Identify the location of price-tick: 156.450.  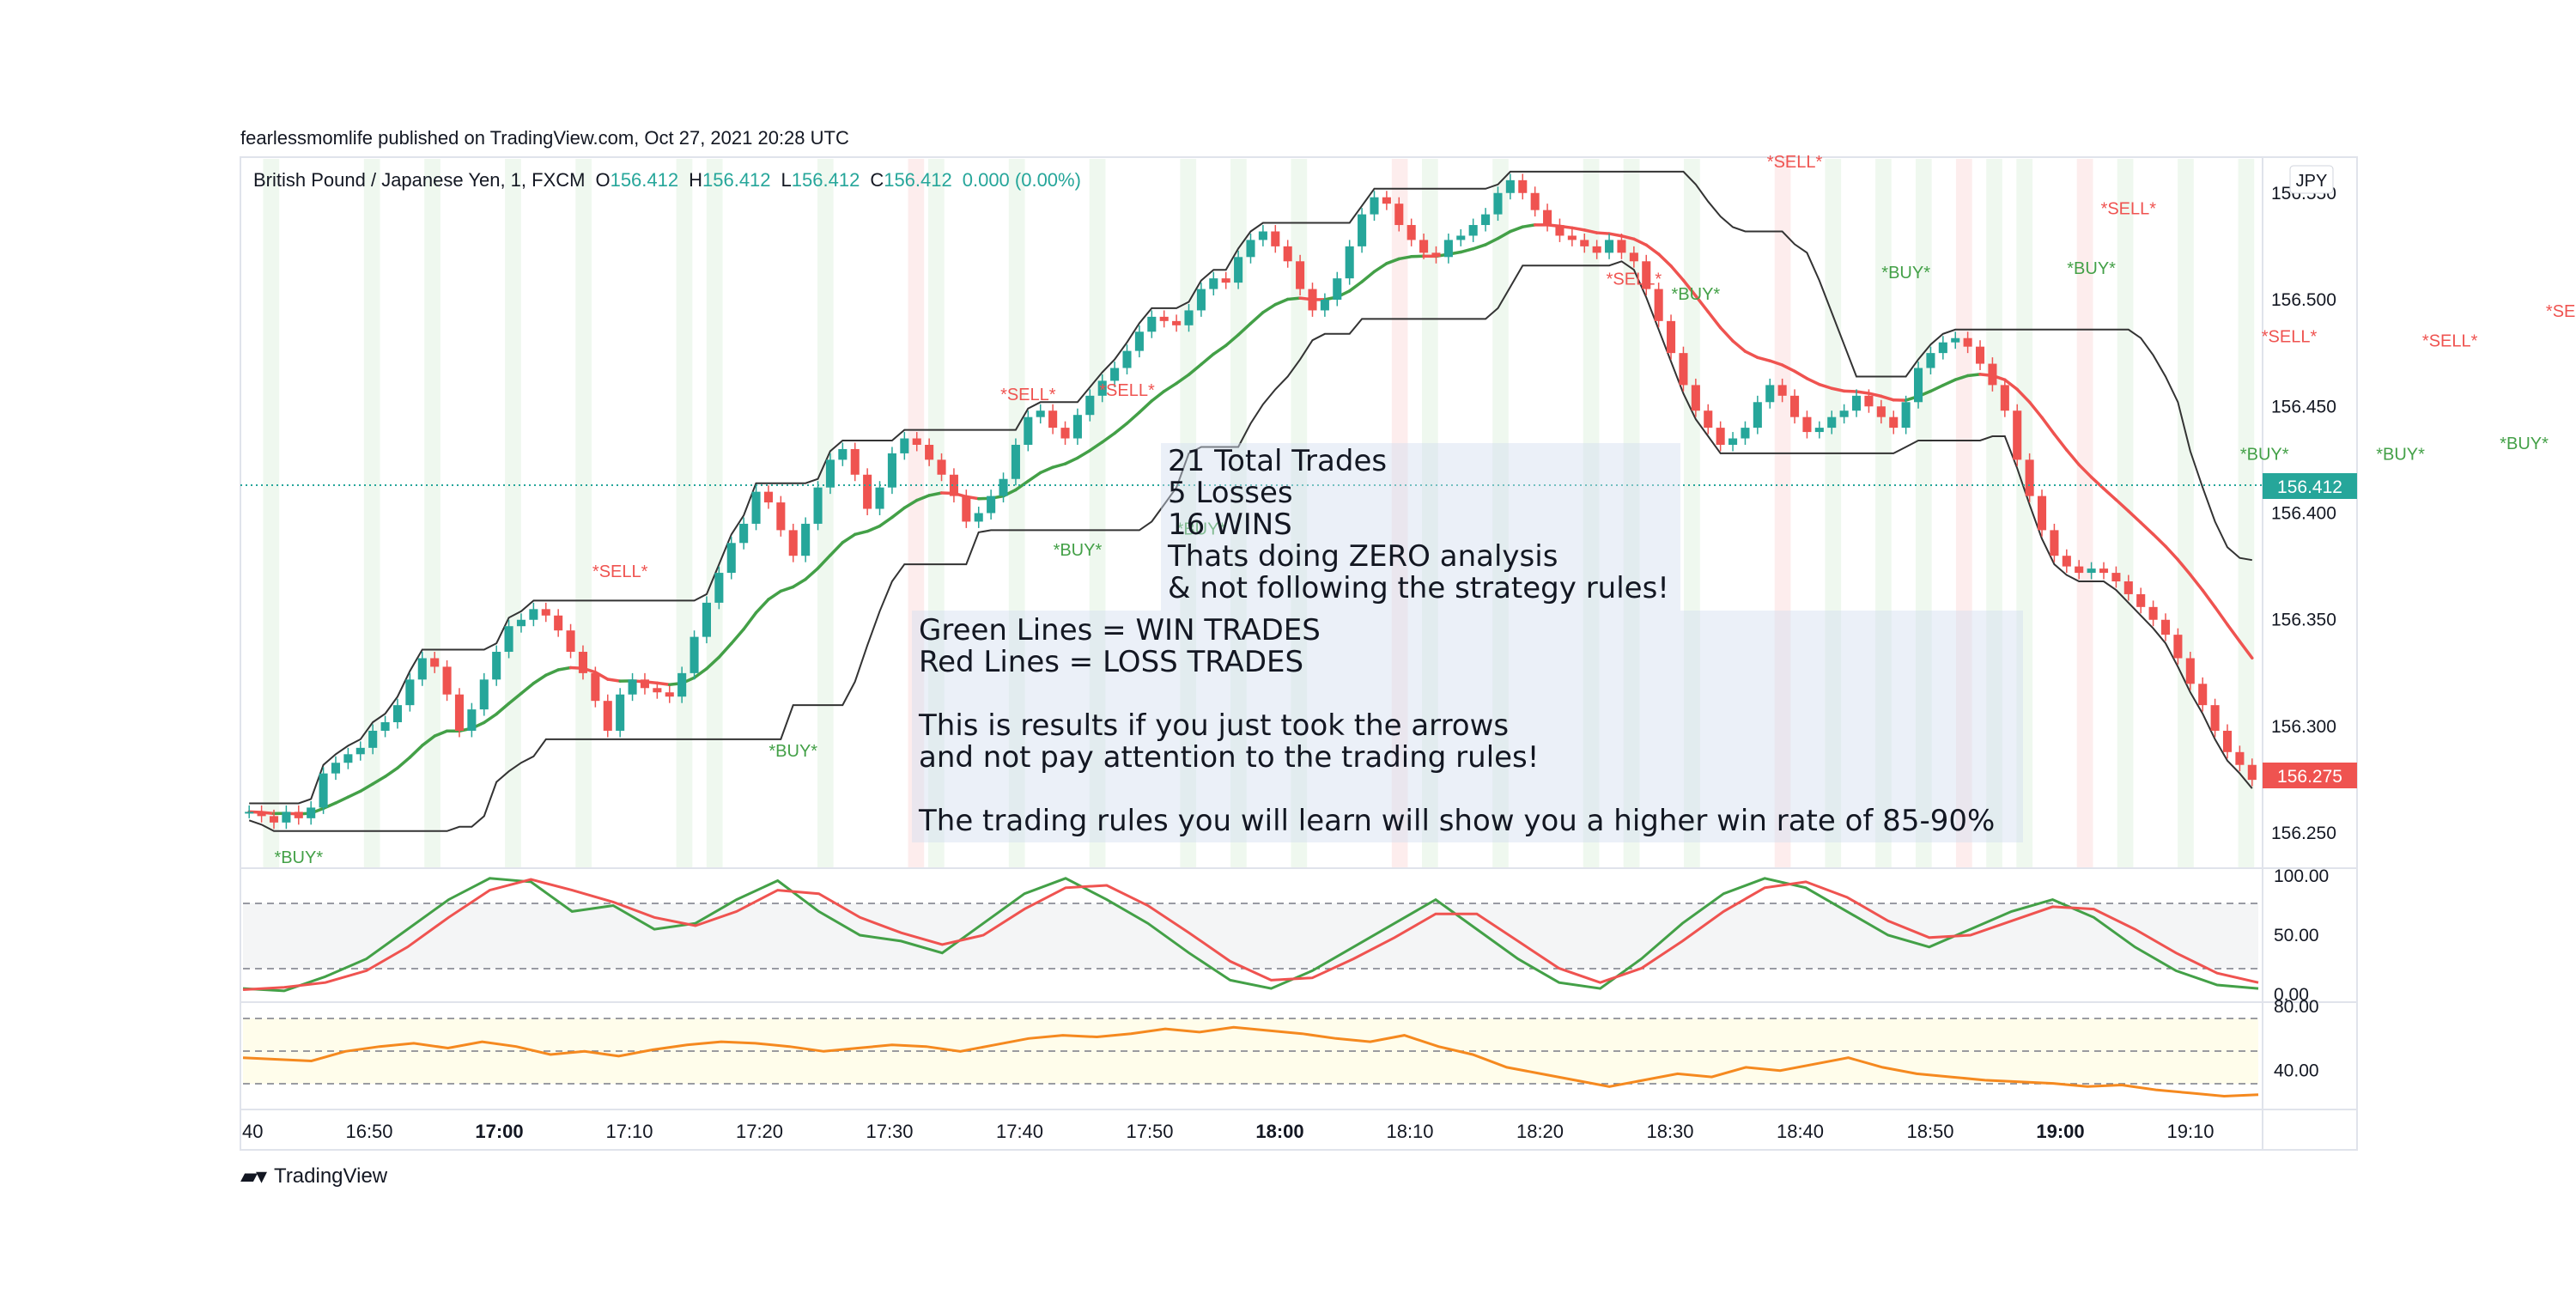
(2303, 406).